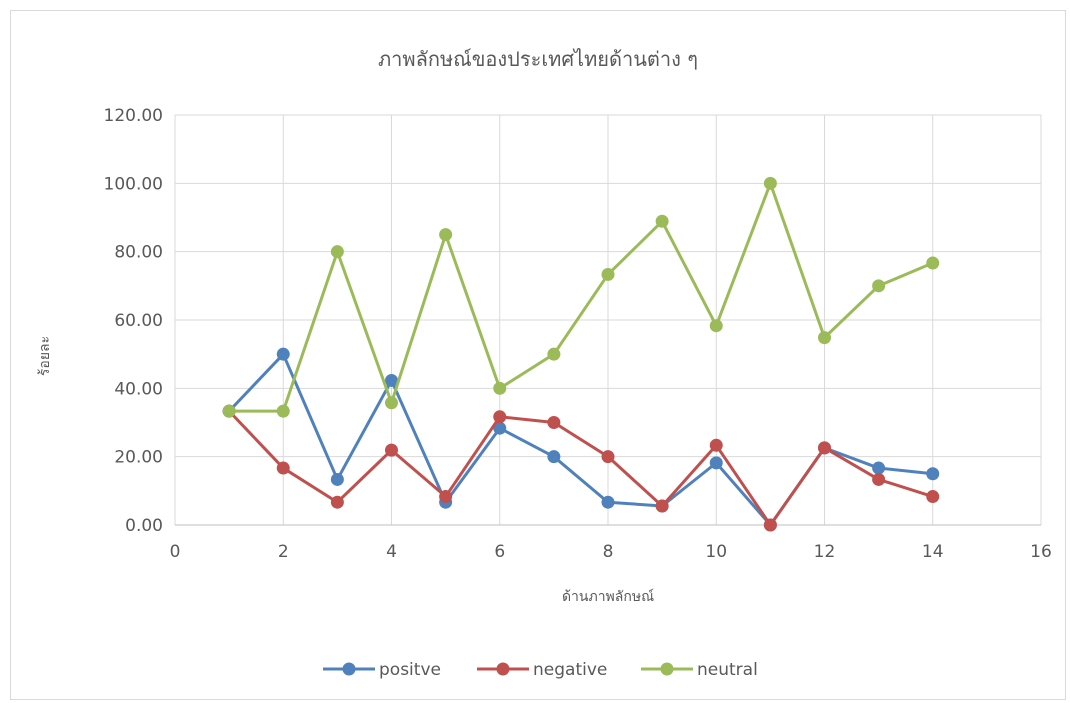  What do you see at coordinates (1041, 552) in the screenshot?
I see `x-tick-label: 16` at bounding box center [1041, 552].